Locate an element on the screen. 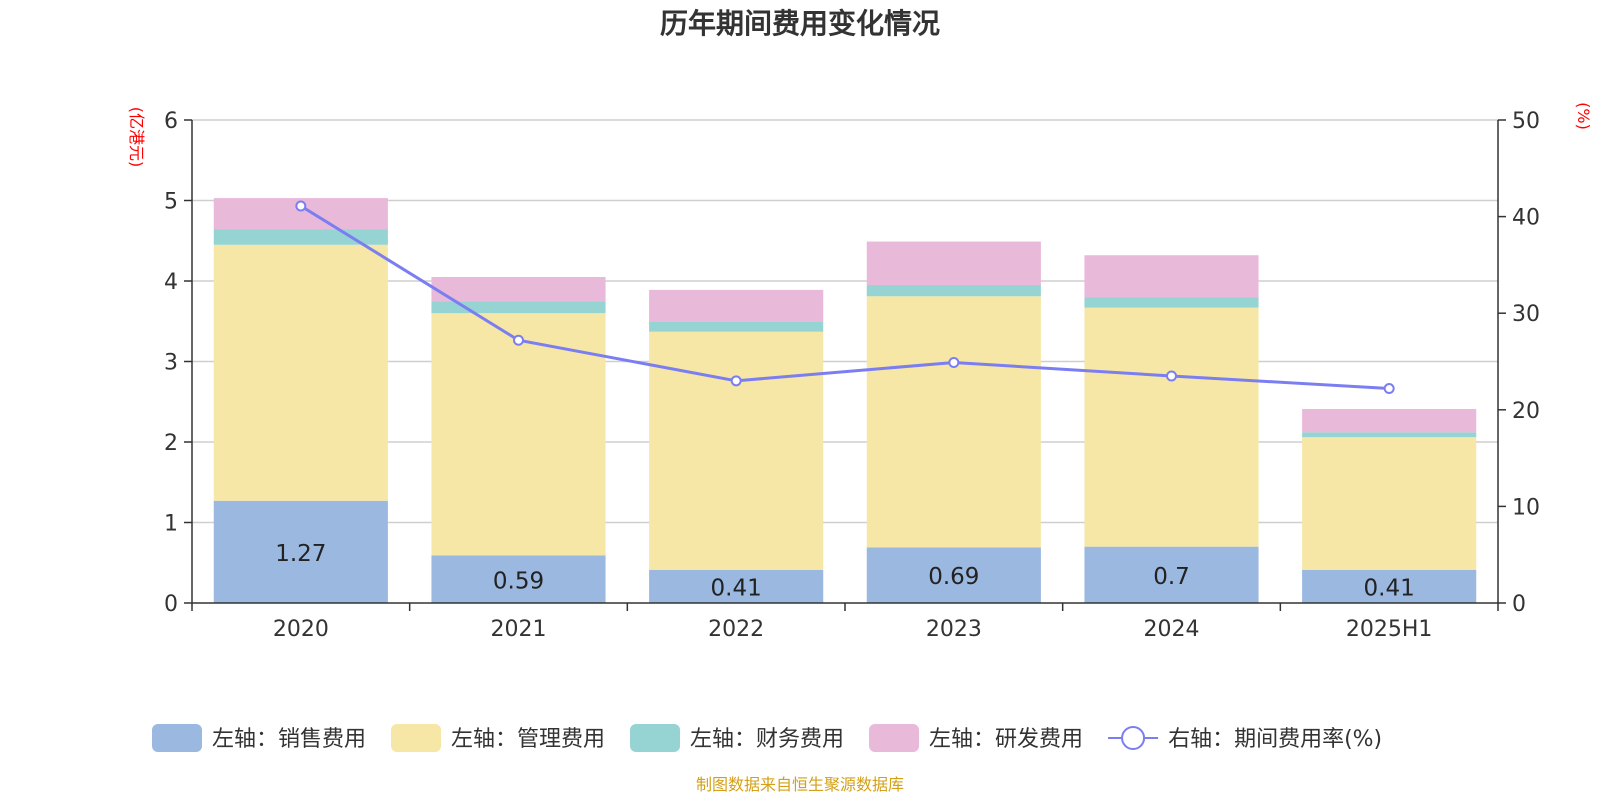  legend-item-2: 左轴：管理费用 is located at coordinates (498, 738).